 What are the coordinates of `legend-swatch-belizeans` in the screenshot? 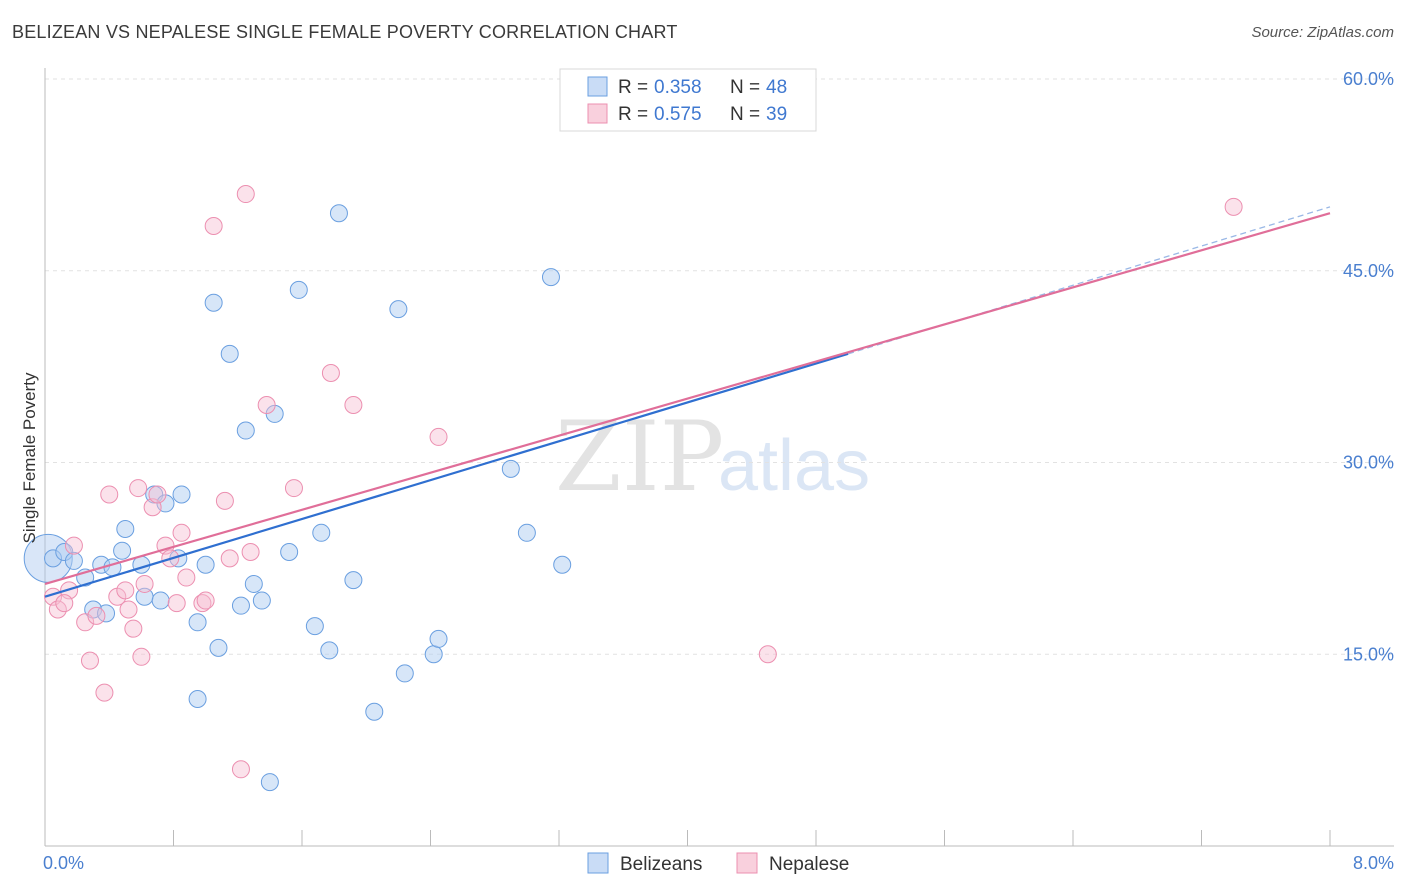 It's located at (597, 86).